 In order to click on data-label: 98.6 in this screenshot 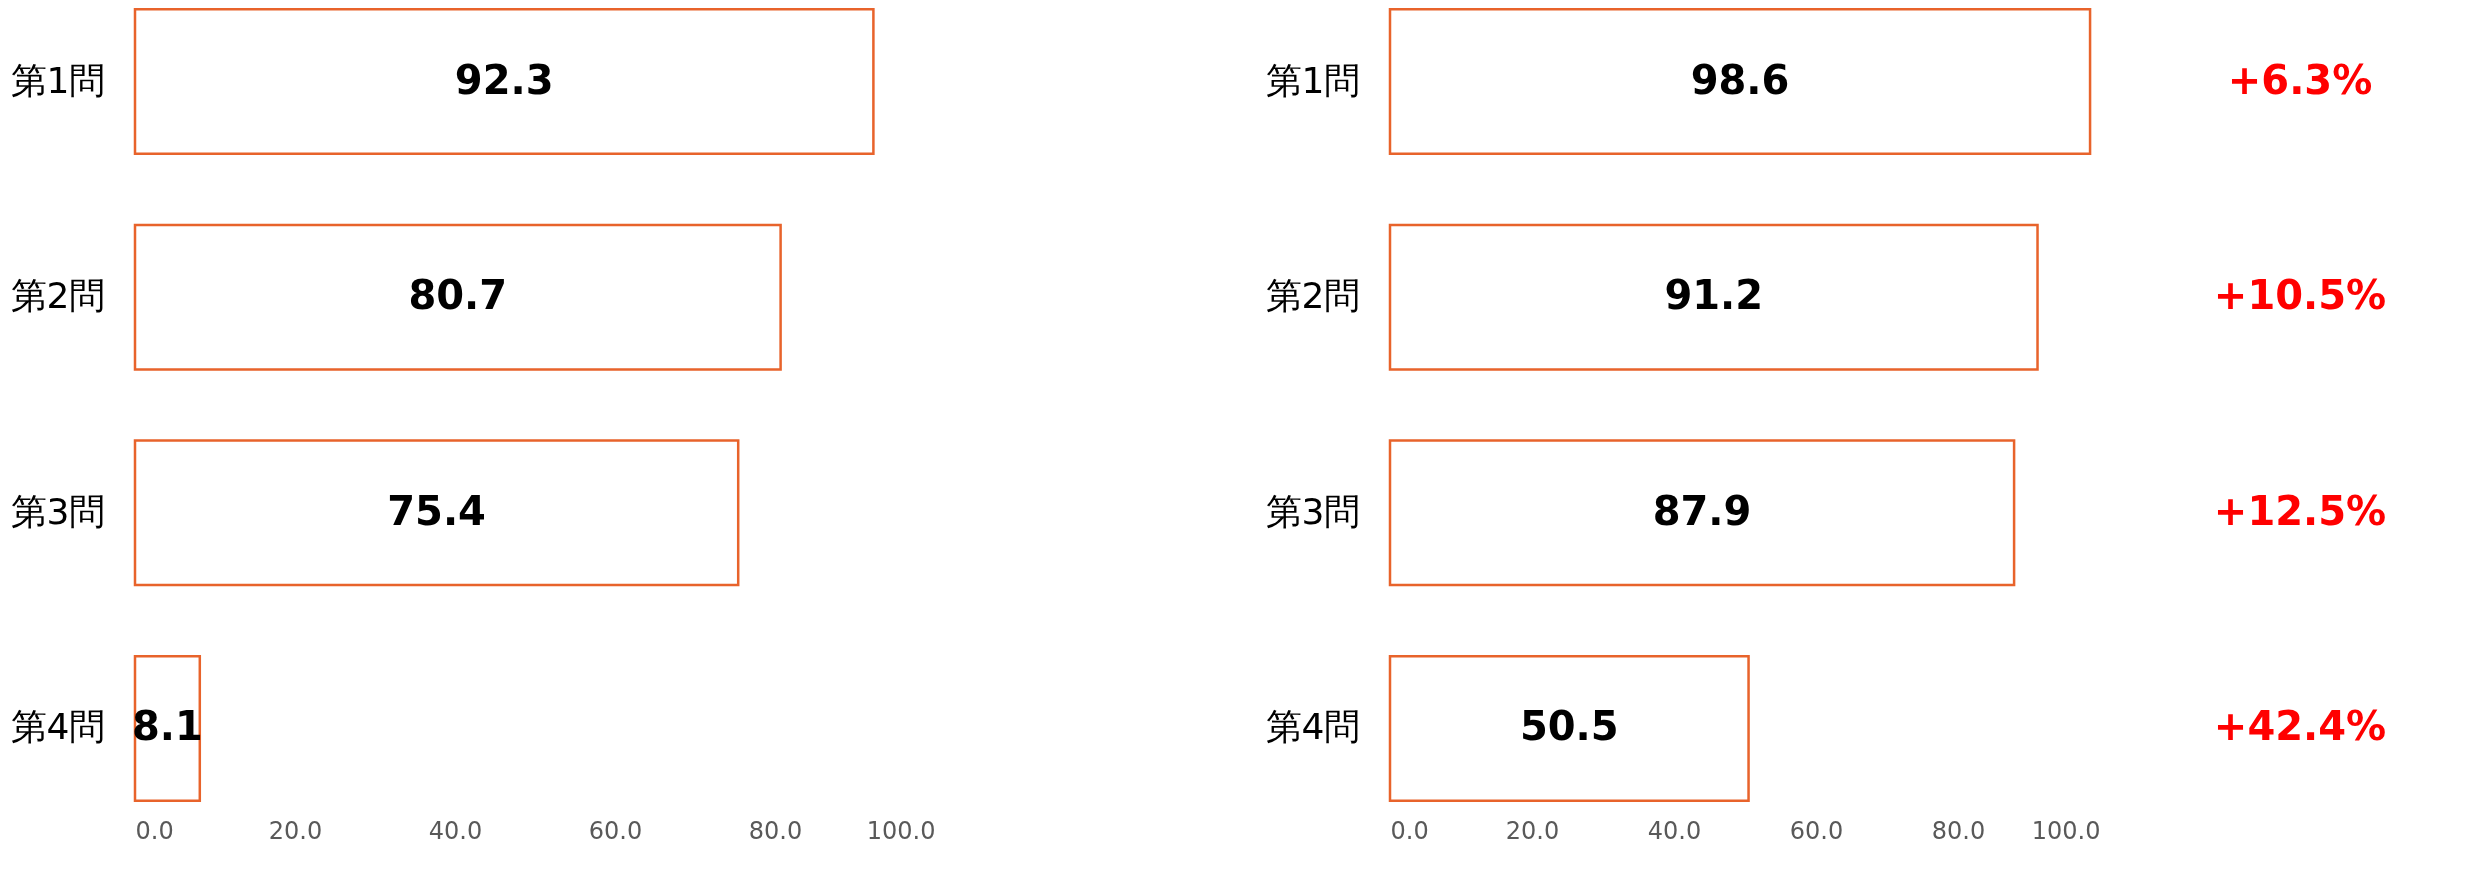, I will do `click(1740, 79)`.